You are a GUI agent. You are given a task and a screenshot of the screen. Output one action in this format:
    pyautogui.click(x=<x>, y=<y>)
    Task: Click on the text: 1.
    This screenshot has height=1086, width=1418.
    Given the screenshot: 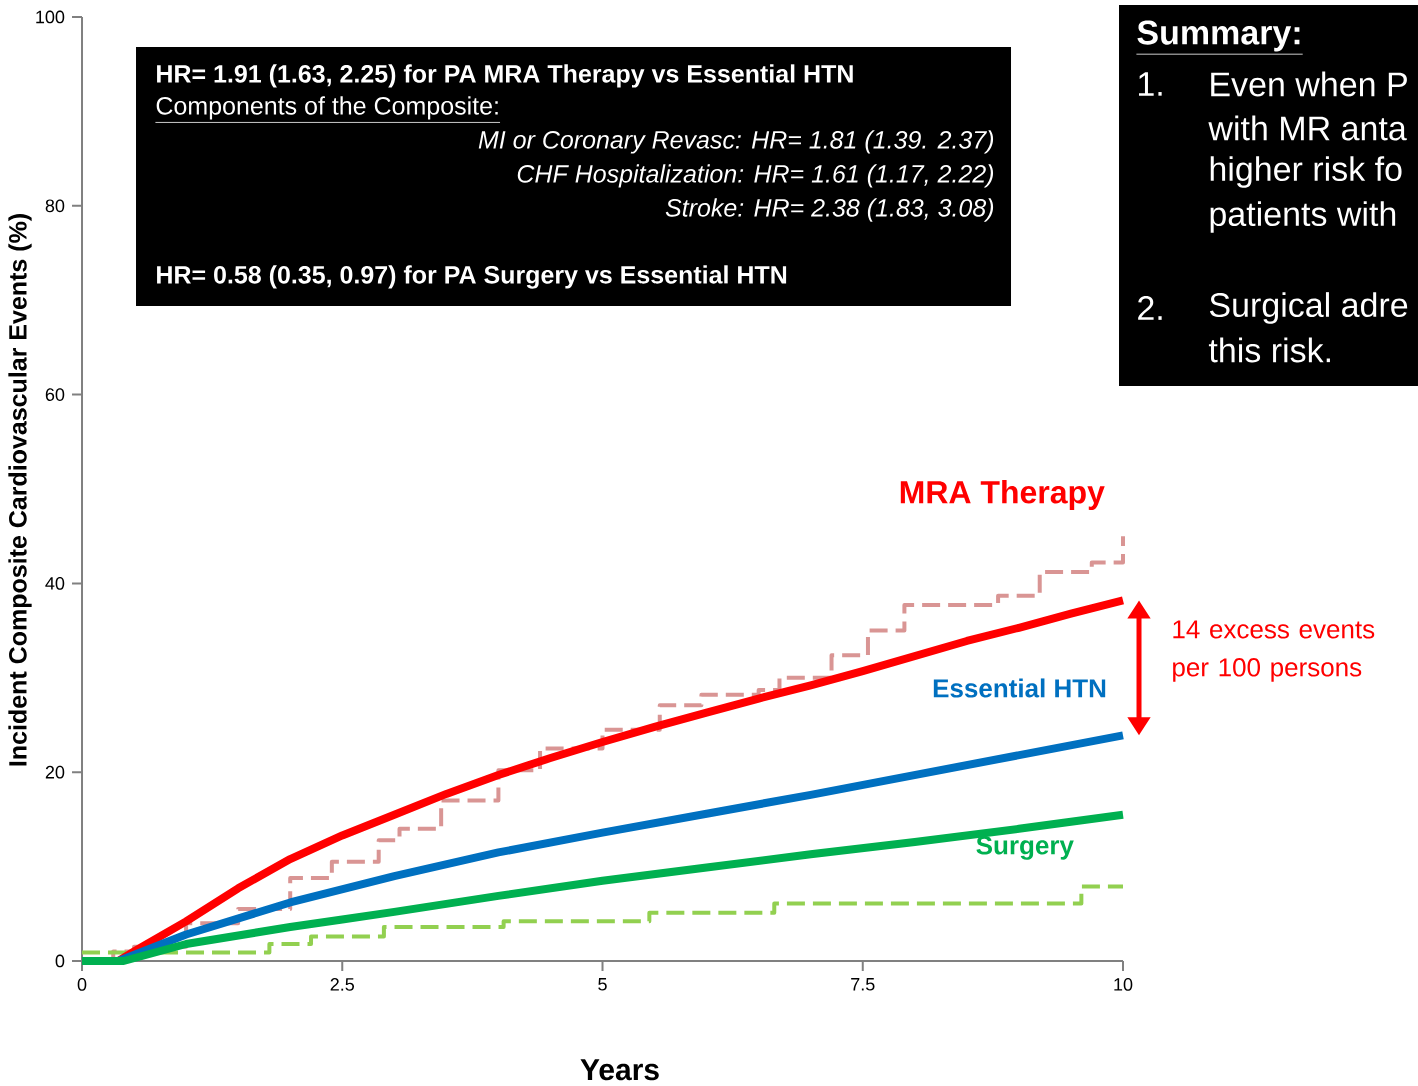 What is the action you would take?
    pyautogui.click(x=1150, y=84)
    